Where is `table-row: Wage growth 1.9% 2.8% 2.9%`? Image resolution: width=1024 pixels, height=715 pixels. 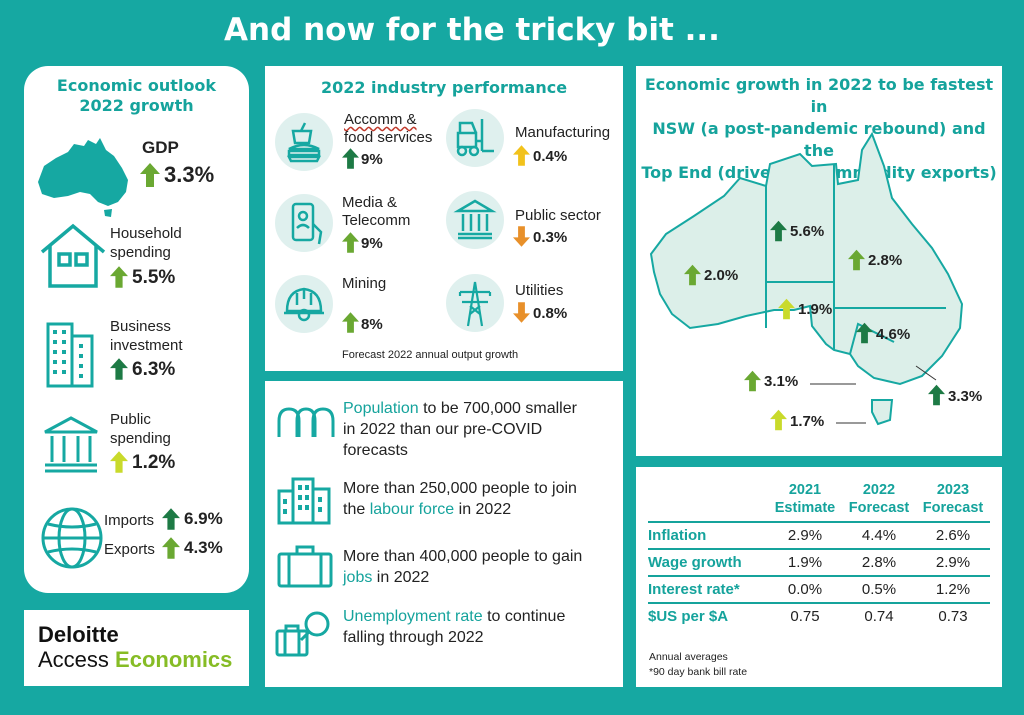
table-row: Wage growth 1.9% 2.8% 2.9% is located at coordinates (819, 562).